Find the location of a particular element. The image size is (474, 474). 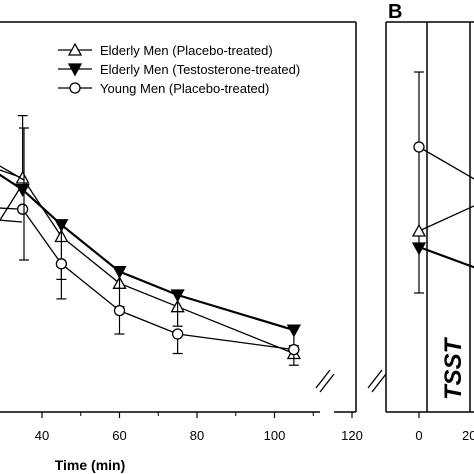

x-axis-label: Time (min) is located at coordinates (90, 465).